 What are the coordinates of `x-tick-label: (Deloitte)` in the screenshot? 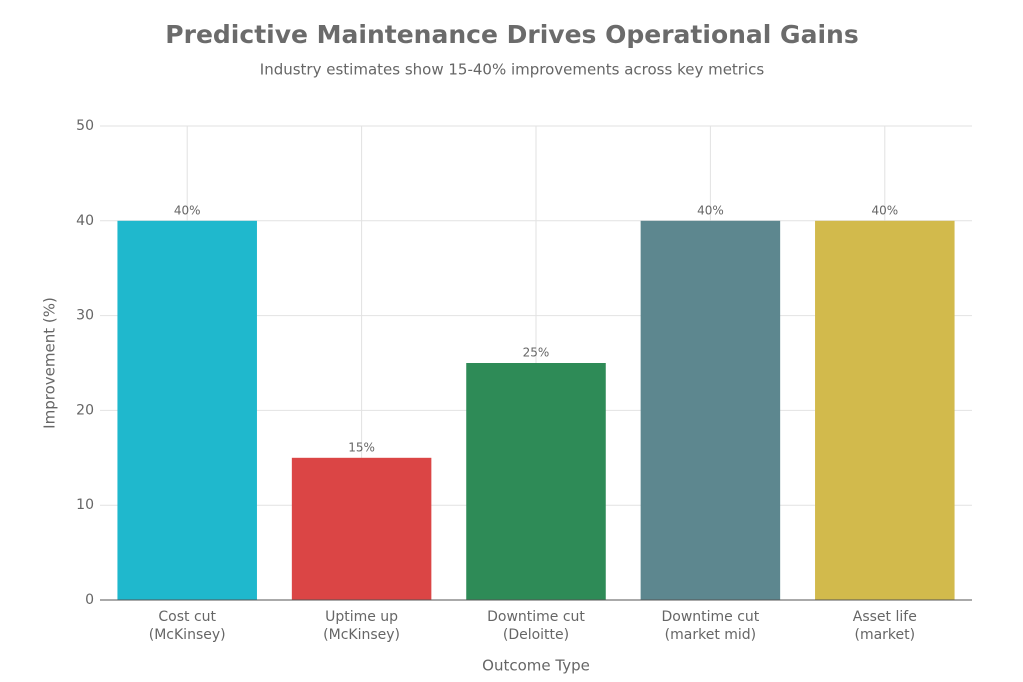 It's located at (536, 635).